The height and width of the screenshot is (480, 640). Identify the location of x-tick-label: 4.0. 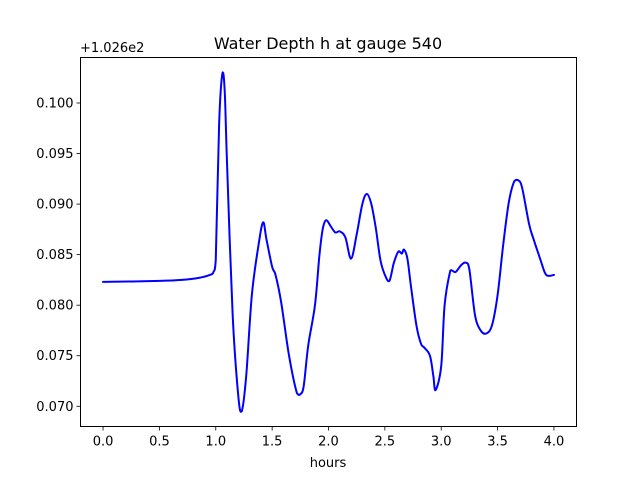
(554, 442).